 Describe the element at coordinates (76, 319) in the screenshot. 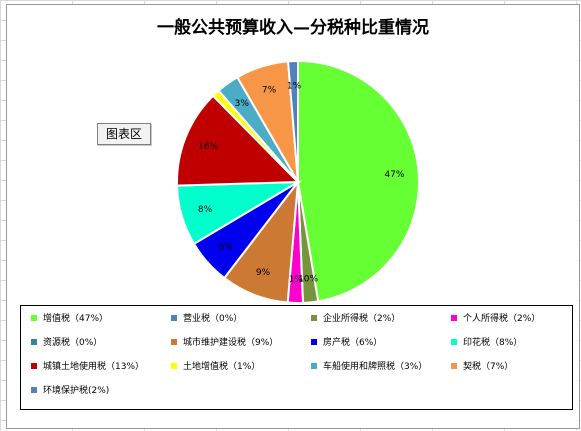

I see `legend-label: 增值税（47%）` at that location.